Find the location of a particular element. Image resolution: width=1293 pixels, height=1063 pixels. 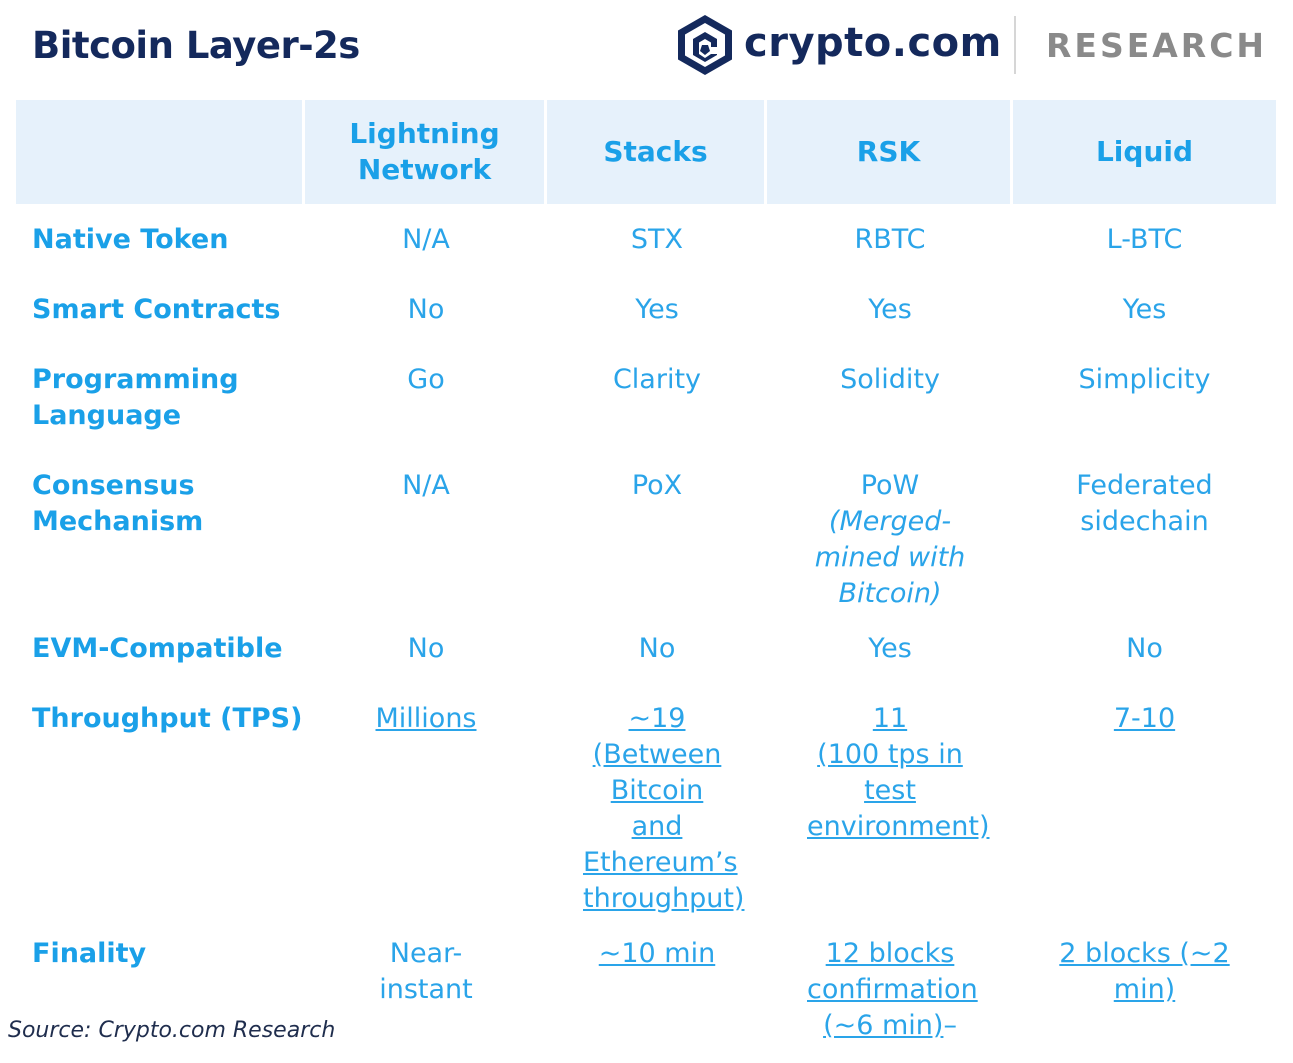

brand-divider is located at coordinates (1015, 45).